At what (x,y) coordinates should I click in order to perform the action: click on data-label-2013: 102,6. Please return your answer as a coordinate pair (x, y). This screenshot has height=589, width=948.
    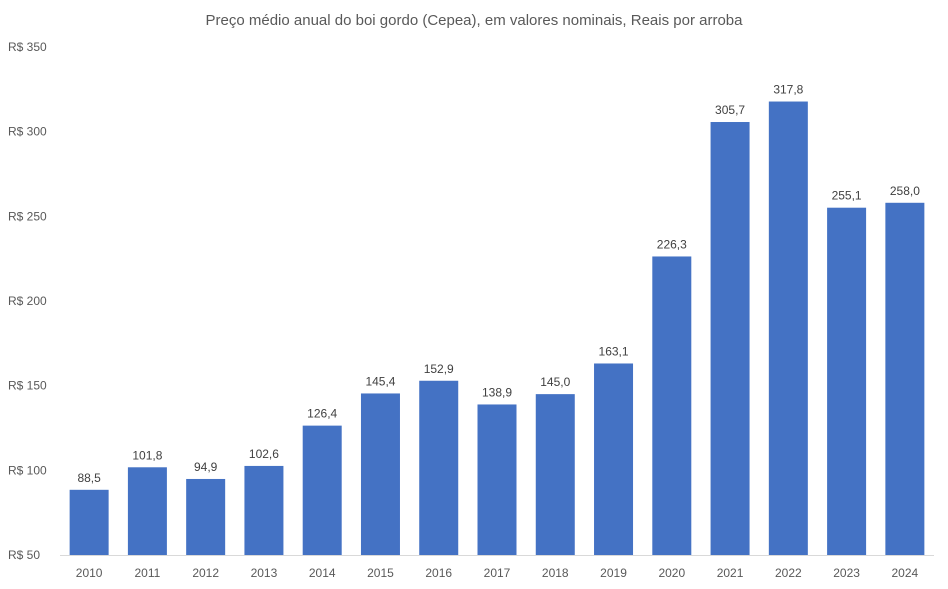
    Looking at the image, I should click on (264, 454).